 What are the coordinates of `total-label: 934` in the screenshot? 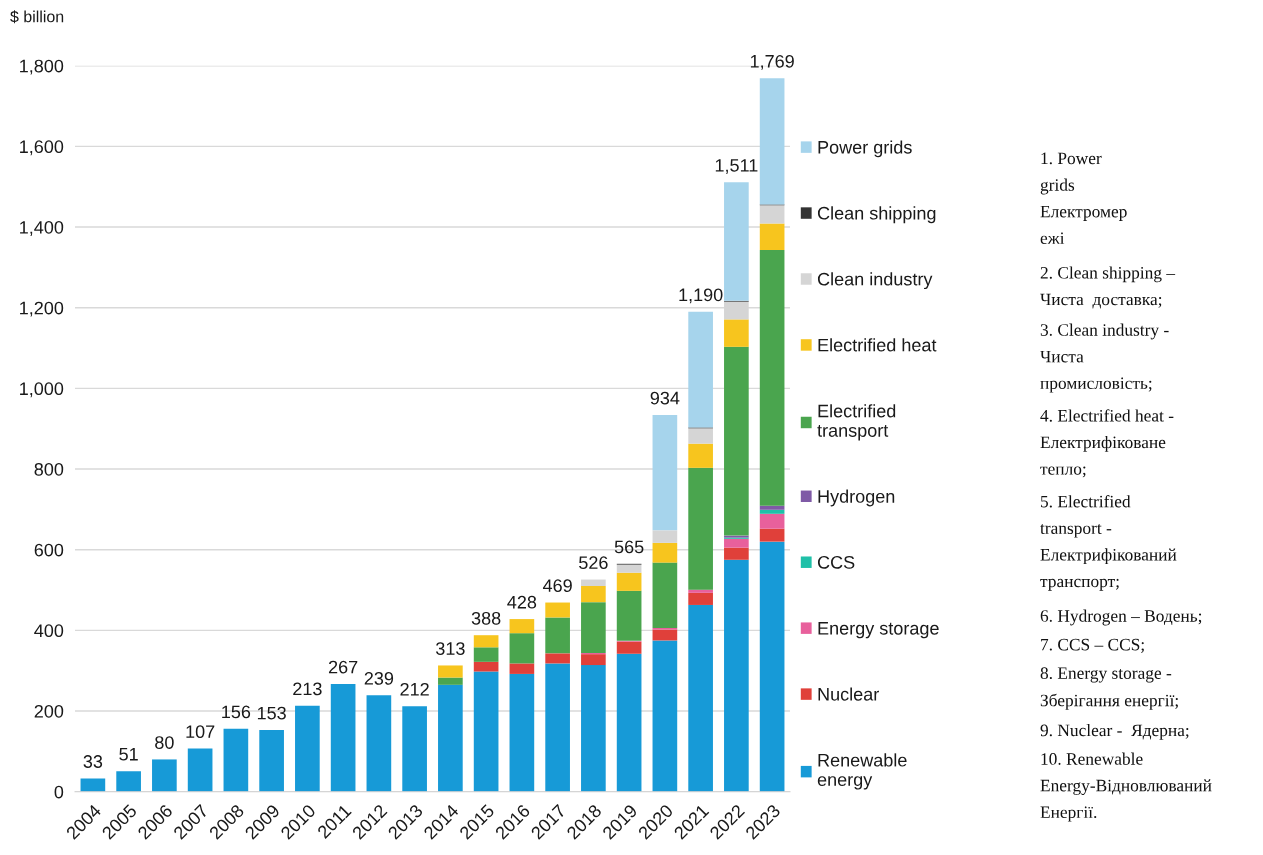 It's located at (665, 398).